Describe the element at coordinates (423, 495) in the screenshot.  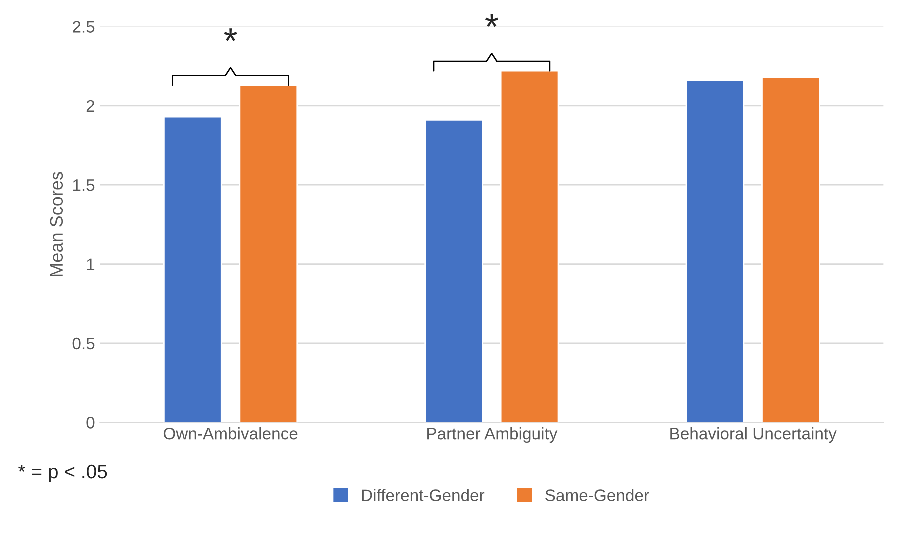
I see `legend-label: Different-Gender` at that location.